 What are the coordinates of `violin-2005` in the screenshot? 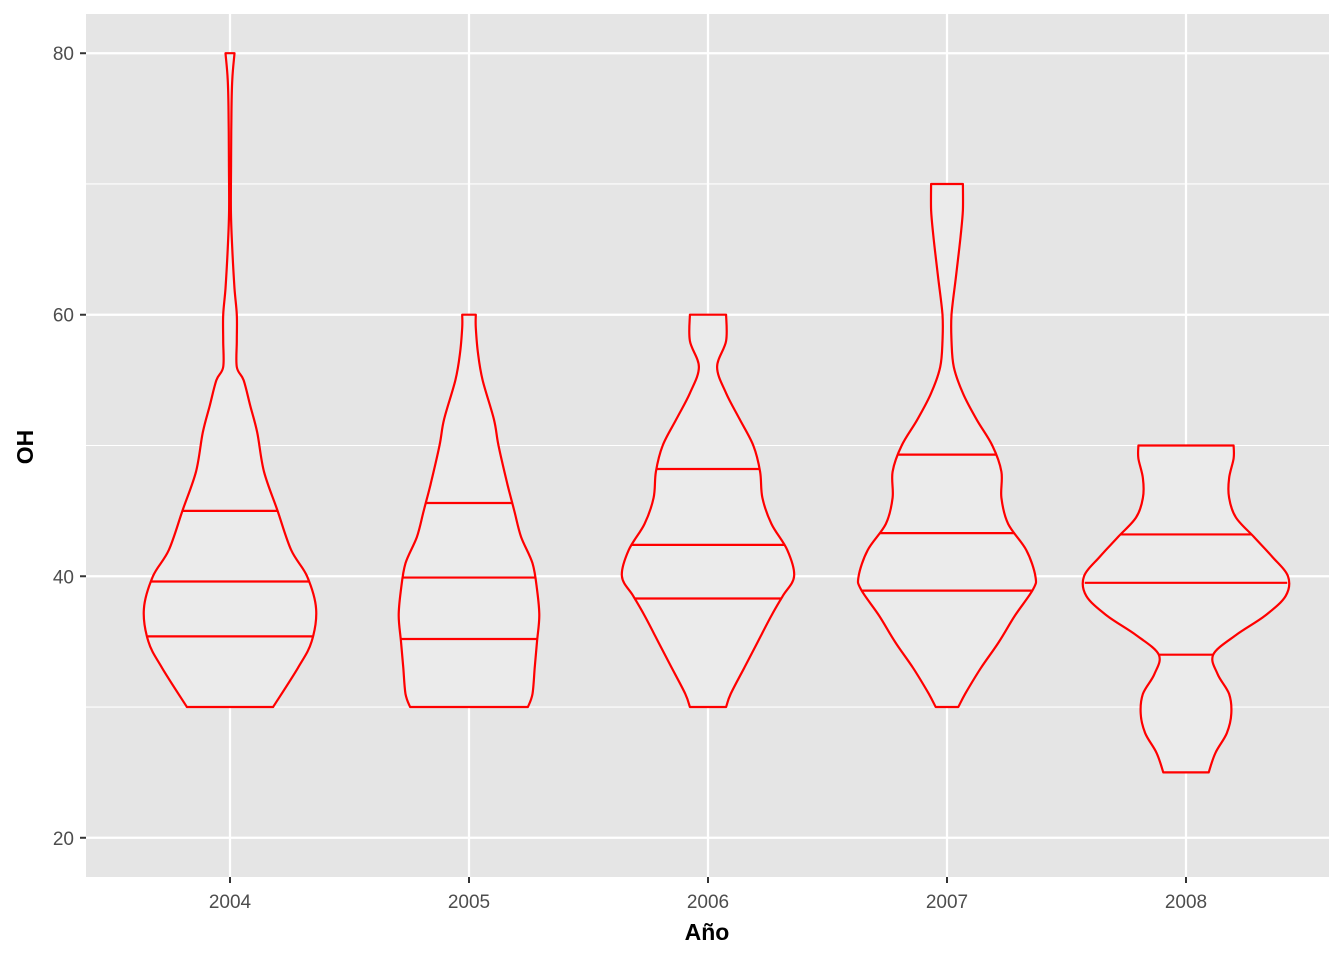 It's located at (469, 511).